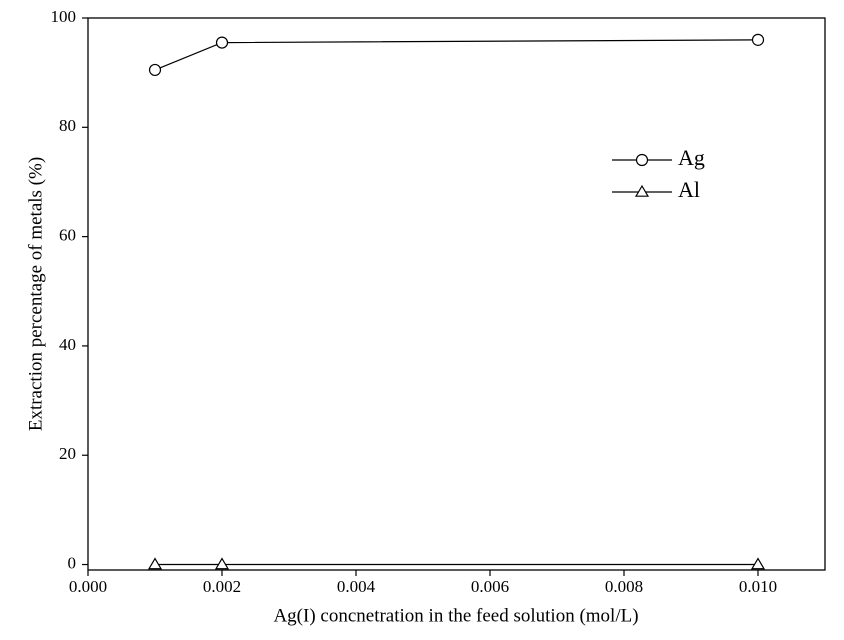 The image size is (844, 640). I want to click on x-tick-label: 0.004, so click(356, 586).